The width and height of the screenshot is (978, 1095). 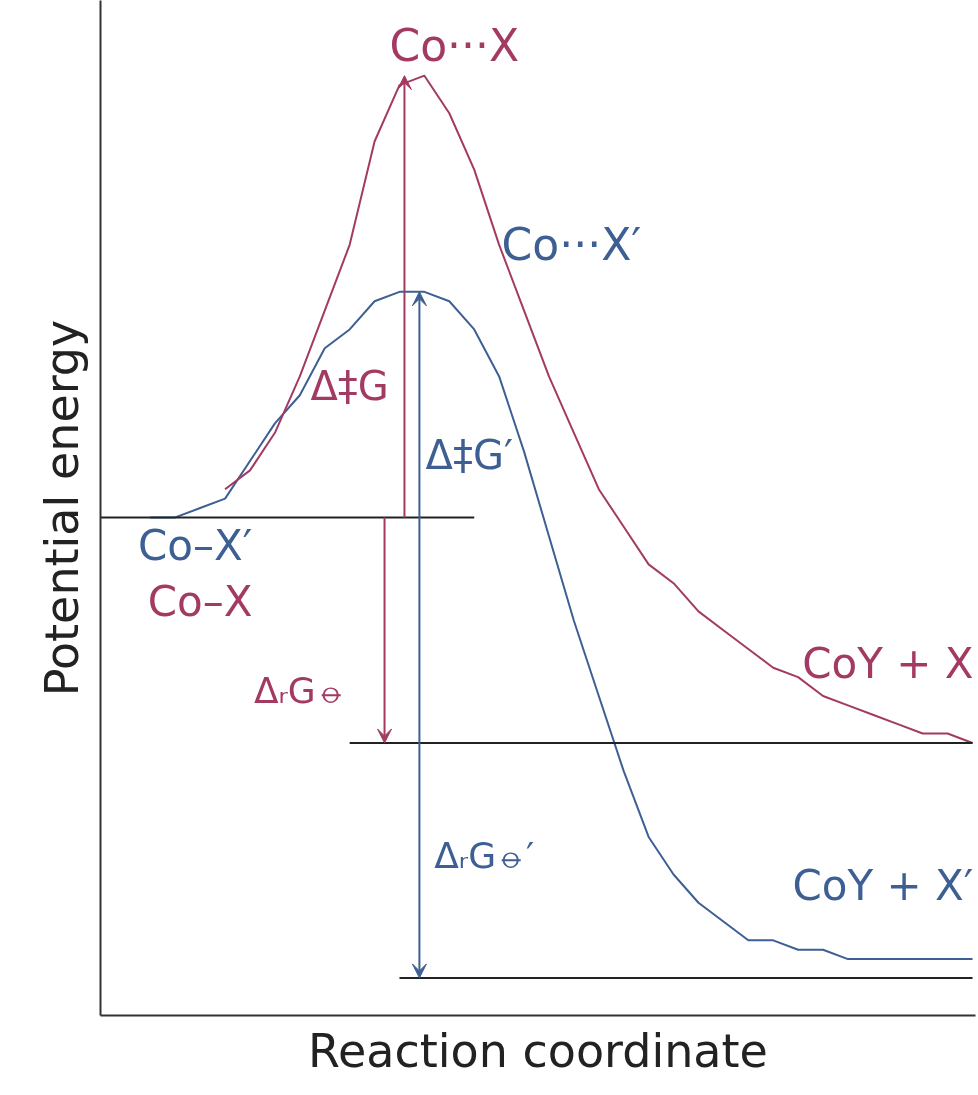 What do you see at coordinates (571, 245) in the screenshot?
I see `annotation: Co···X′` at bounding box center [571, 245].